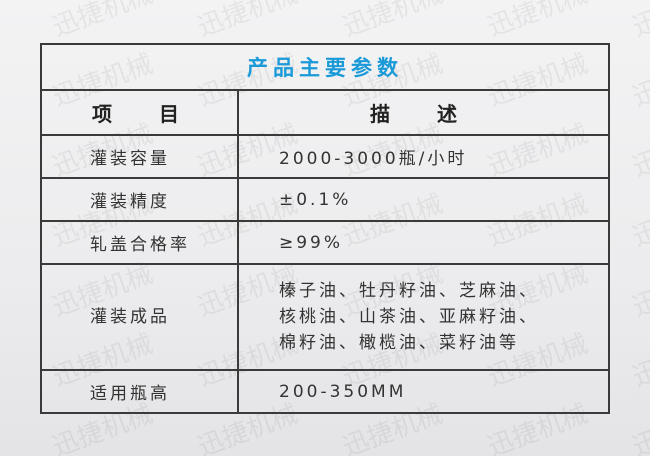 This screenshot has height=456, width=650. What do you see at coordinates (423, 391) in the screenshot?
I see `row-value: 200-350MM` at bounding box center [423, 391].